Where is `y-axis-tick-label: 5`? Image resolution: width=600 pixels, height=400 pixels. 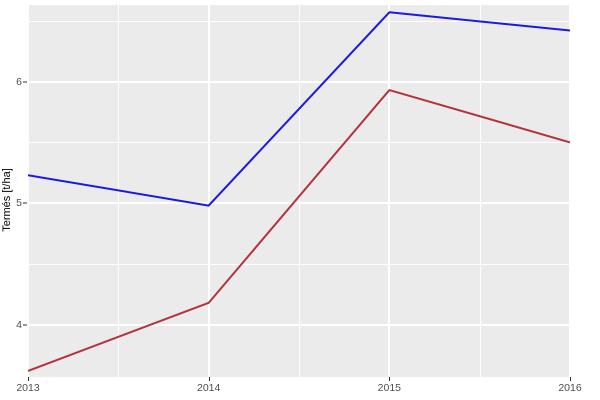 y-axis-tick-label: 5 is located at coordinates (19, 203).